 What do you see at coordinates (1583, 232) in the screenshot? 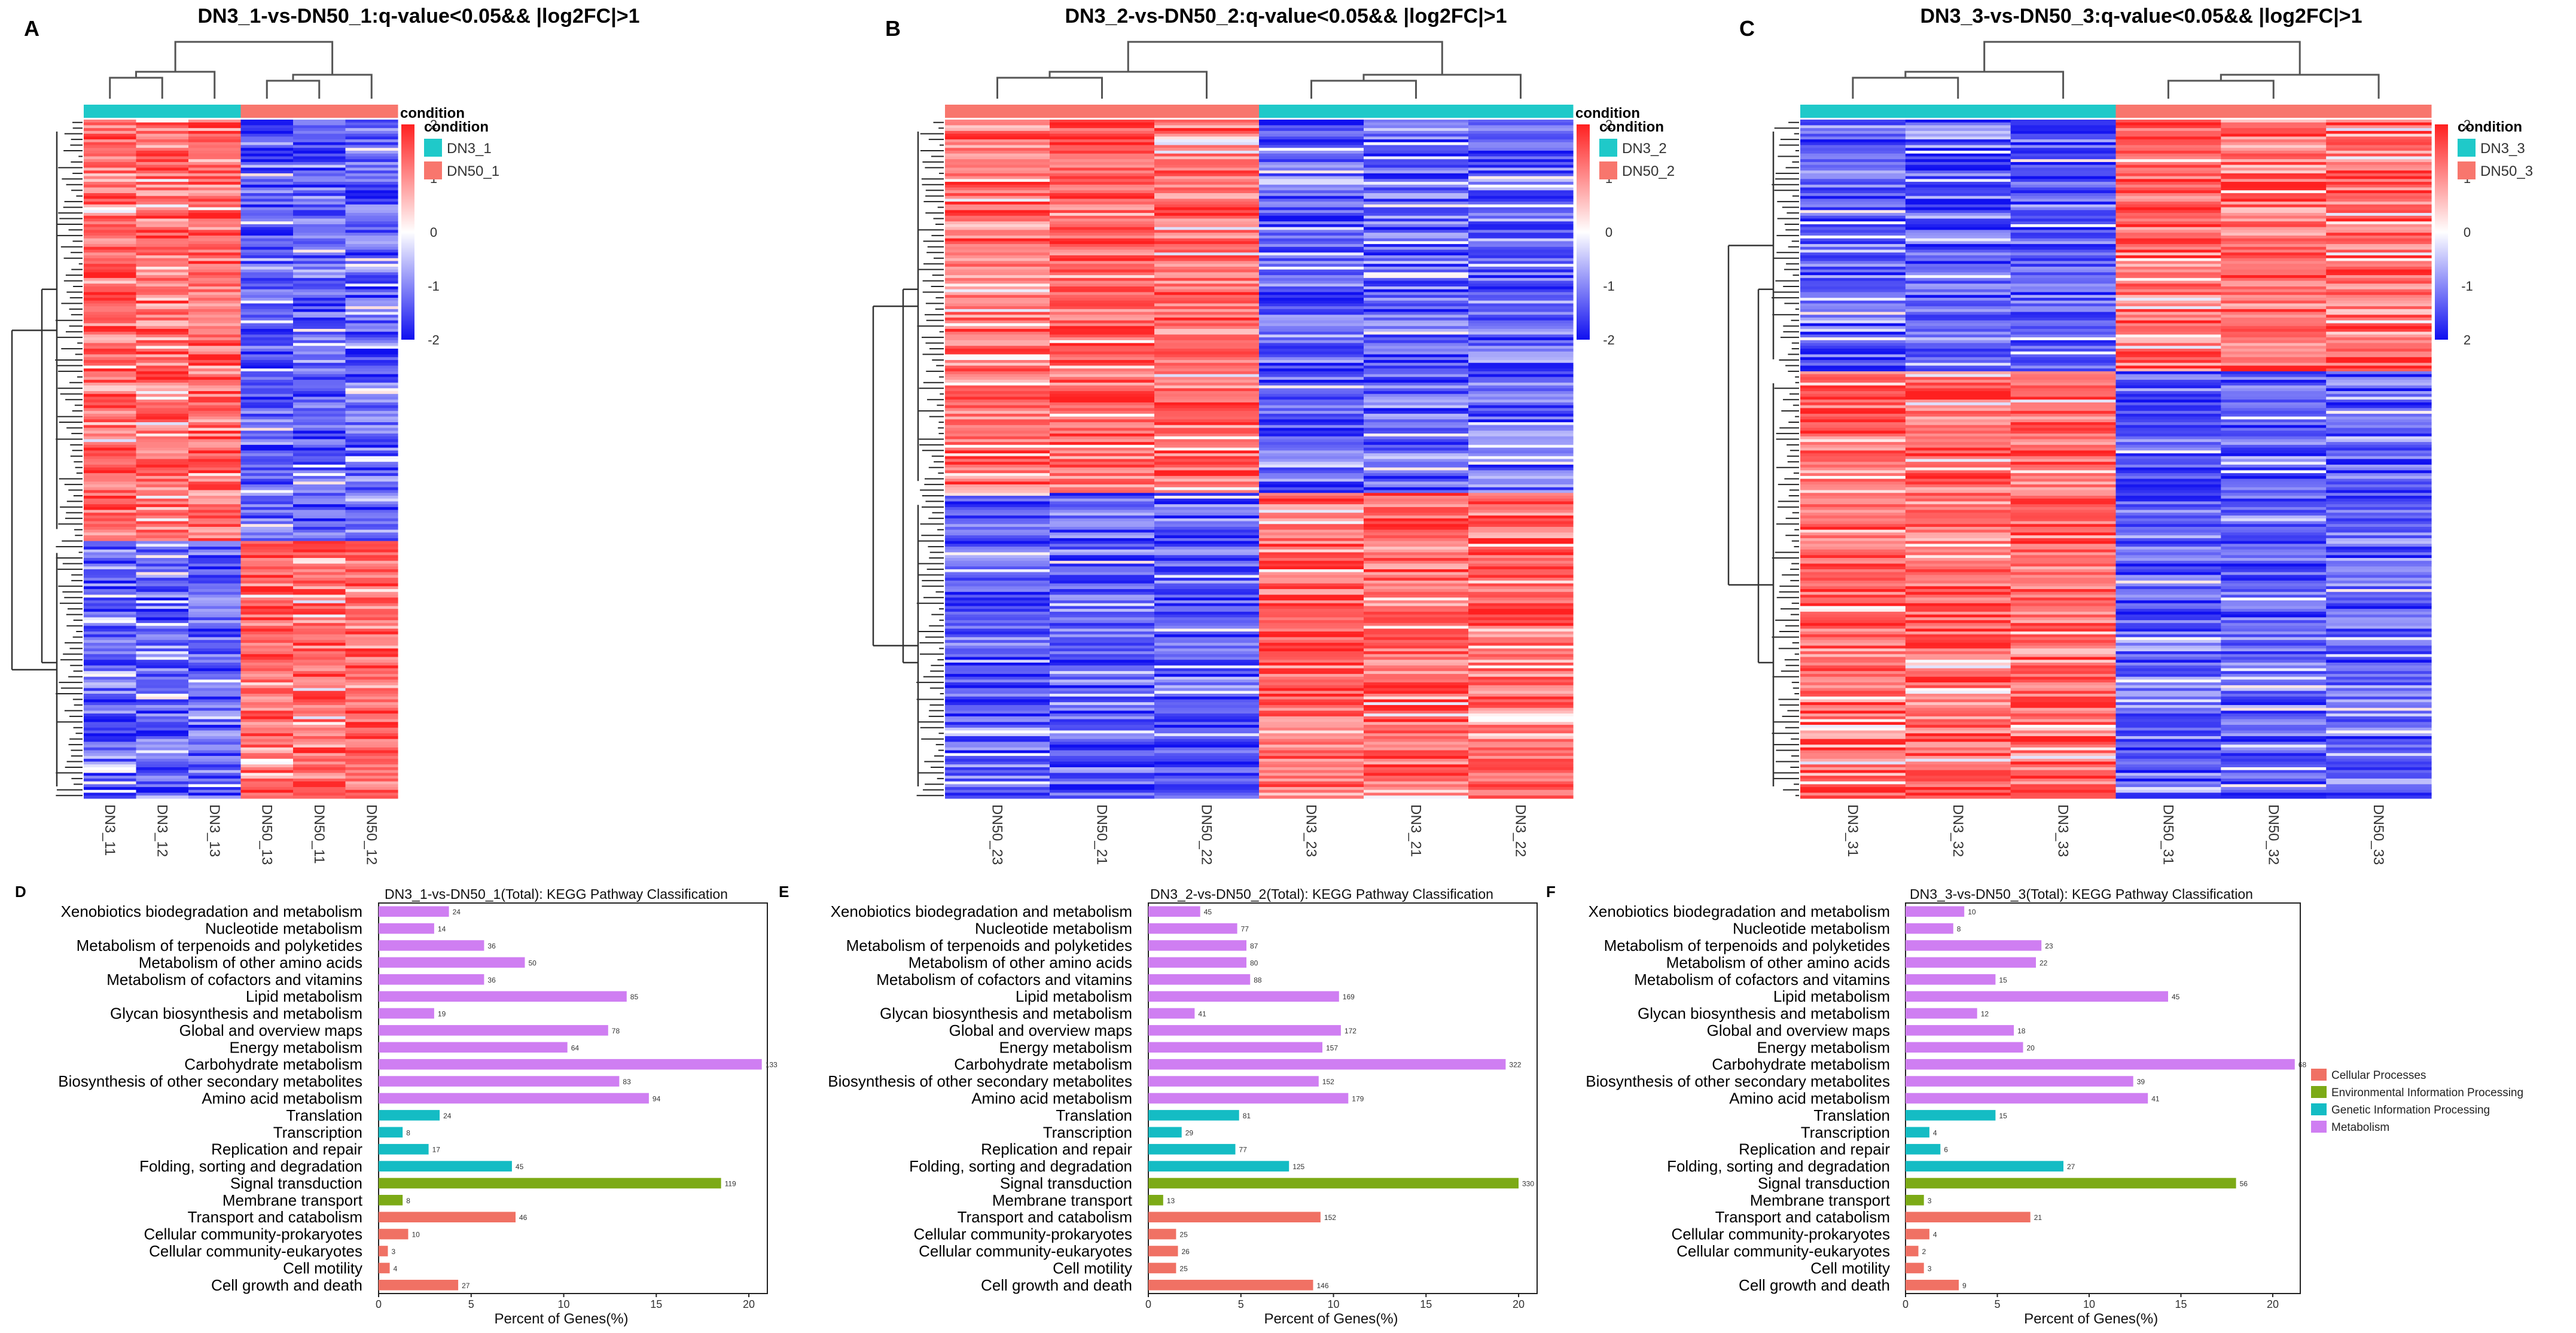
I see `colorbar` at bounding box center [1583, 232].